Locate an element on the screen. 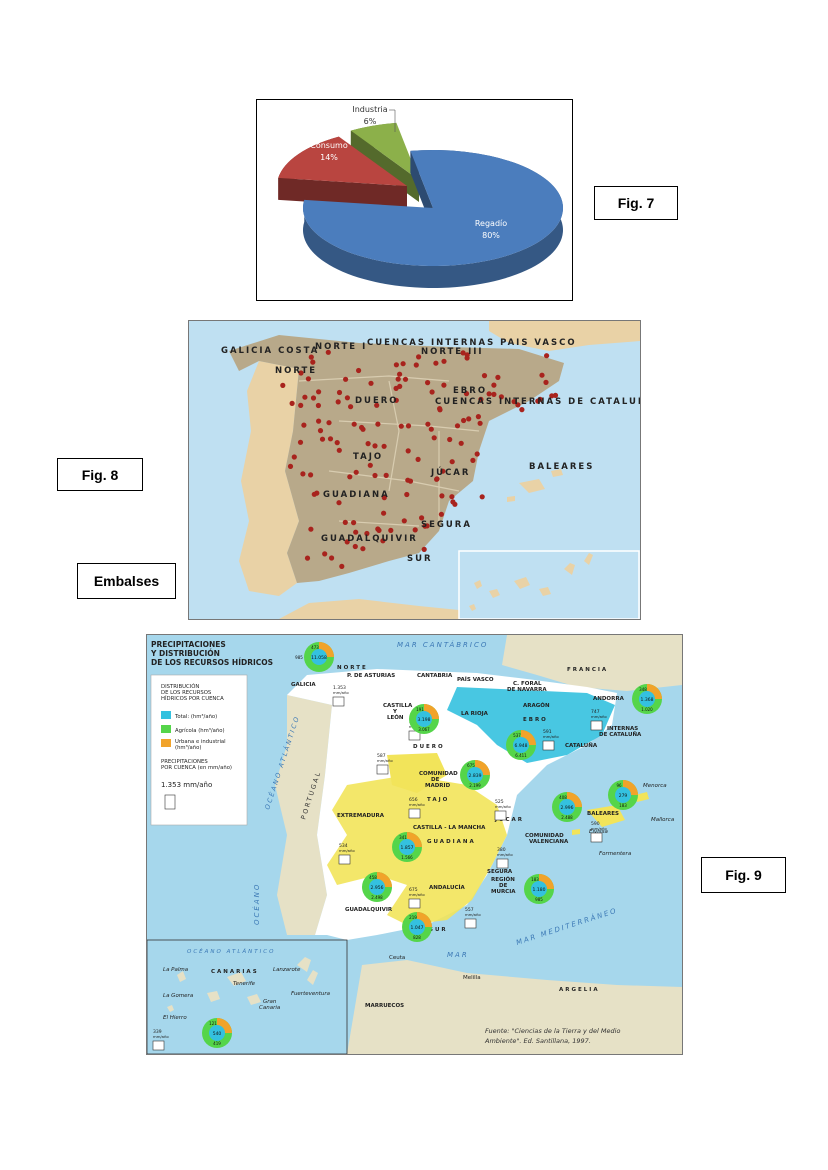  precip-unit-canarias: mm/año is located at coordinates (161, 1036).